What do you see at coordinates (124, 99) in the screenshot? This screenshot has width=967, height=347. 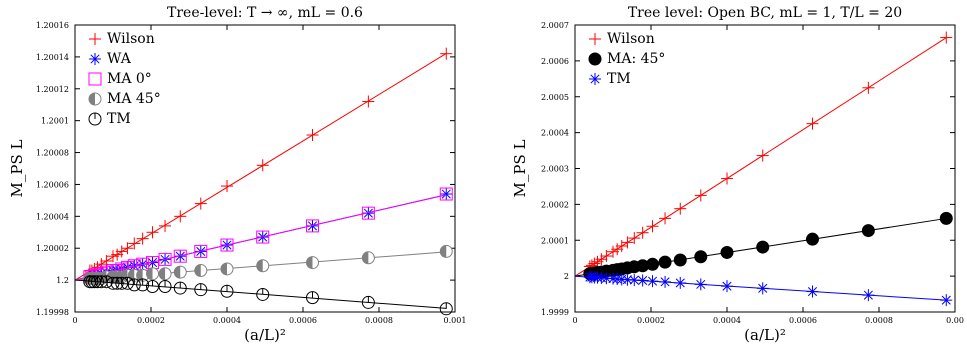 I see `legend-entry: MA 45°` at bounding box center [124, 99].